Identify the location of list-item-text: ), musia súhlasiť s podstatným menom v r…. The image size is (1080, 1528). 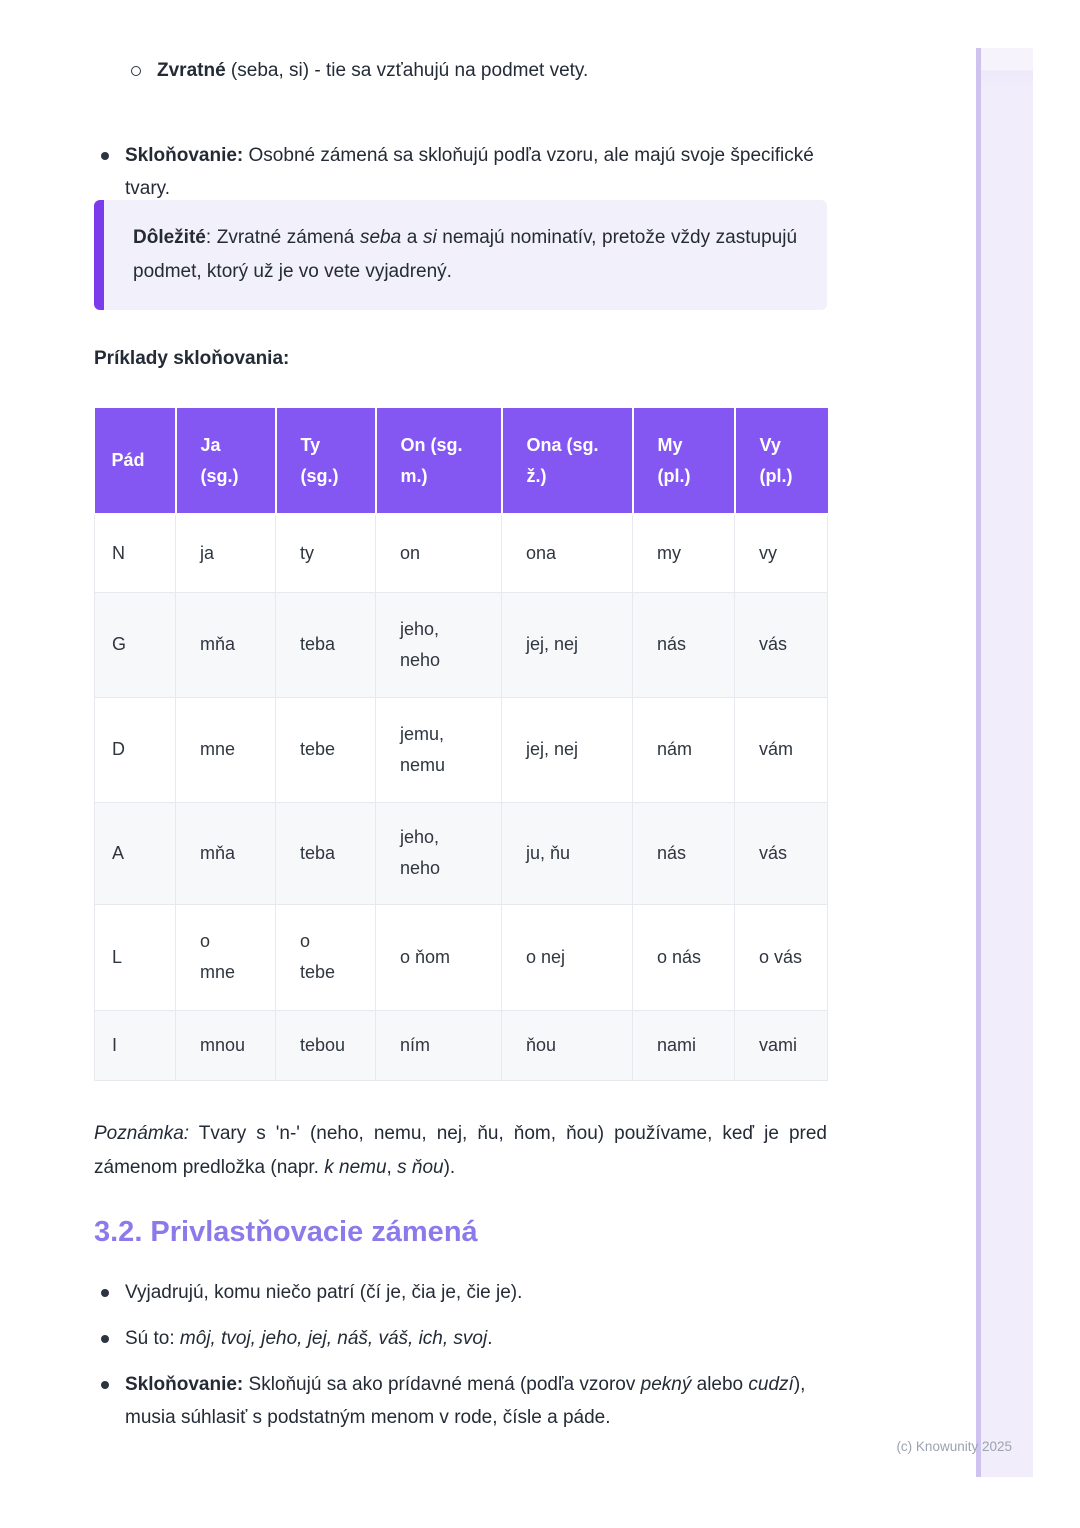
(465, 1401).